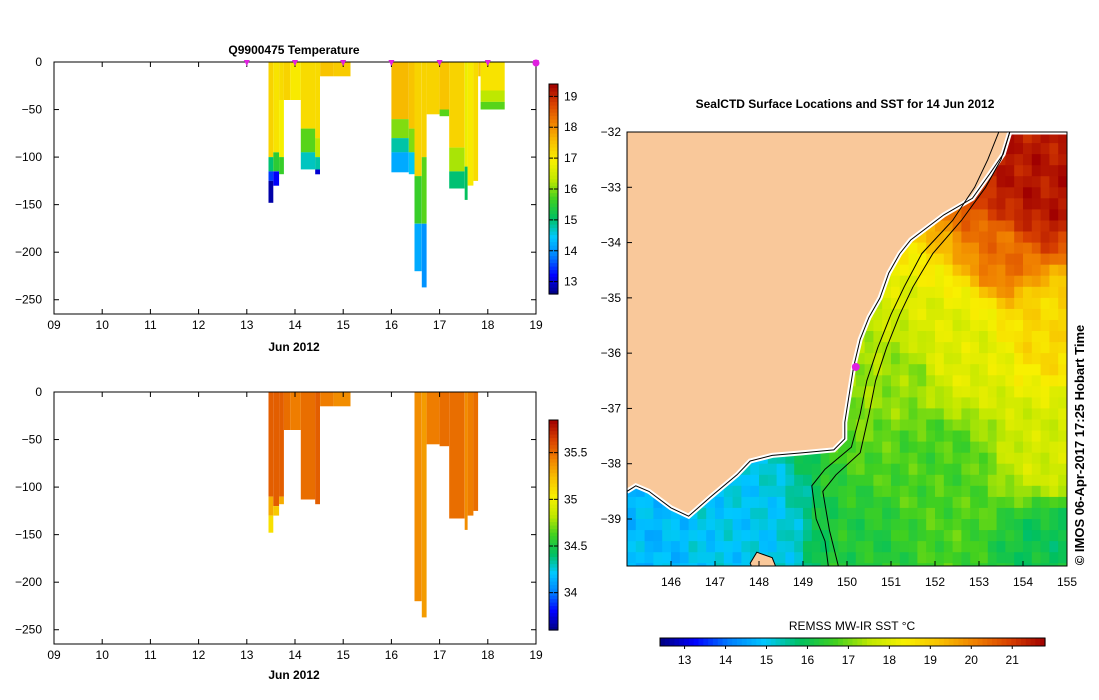 The height and width of the screenshot is (700, 1099). I want to click on temperature-xlabel: Jun 2012, so click(294, 347).